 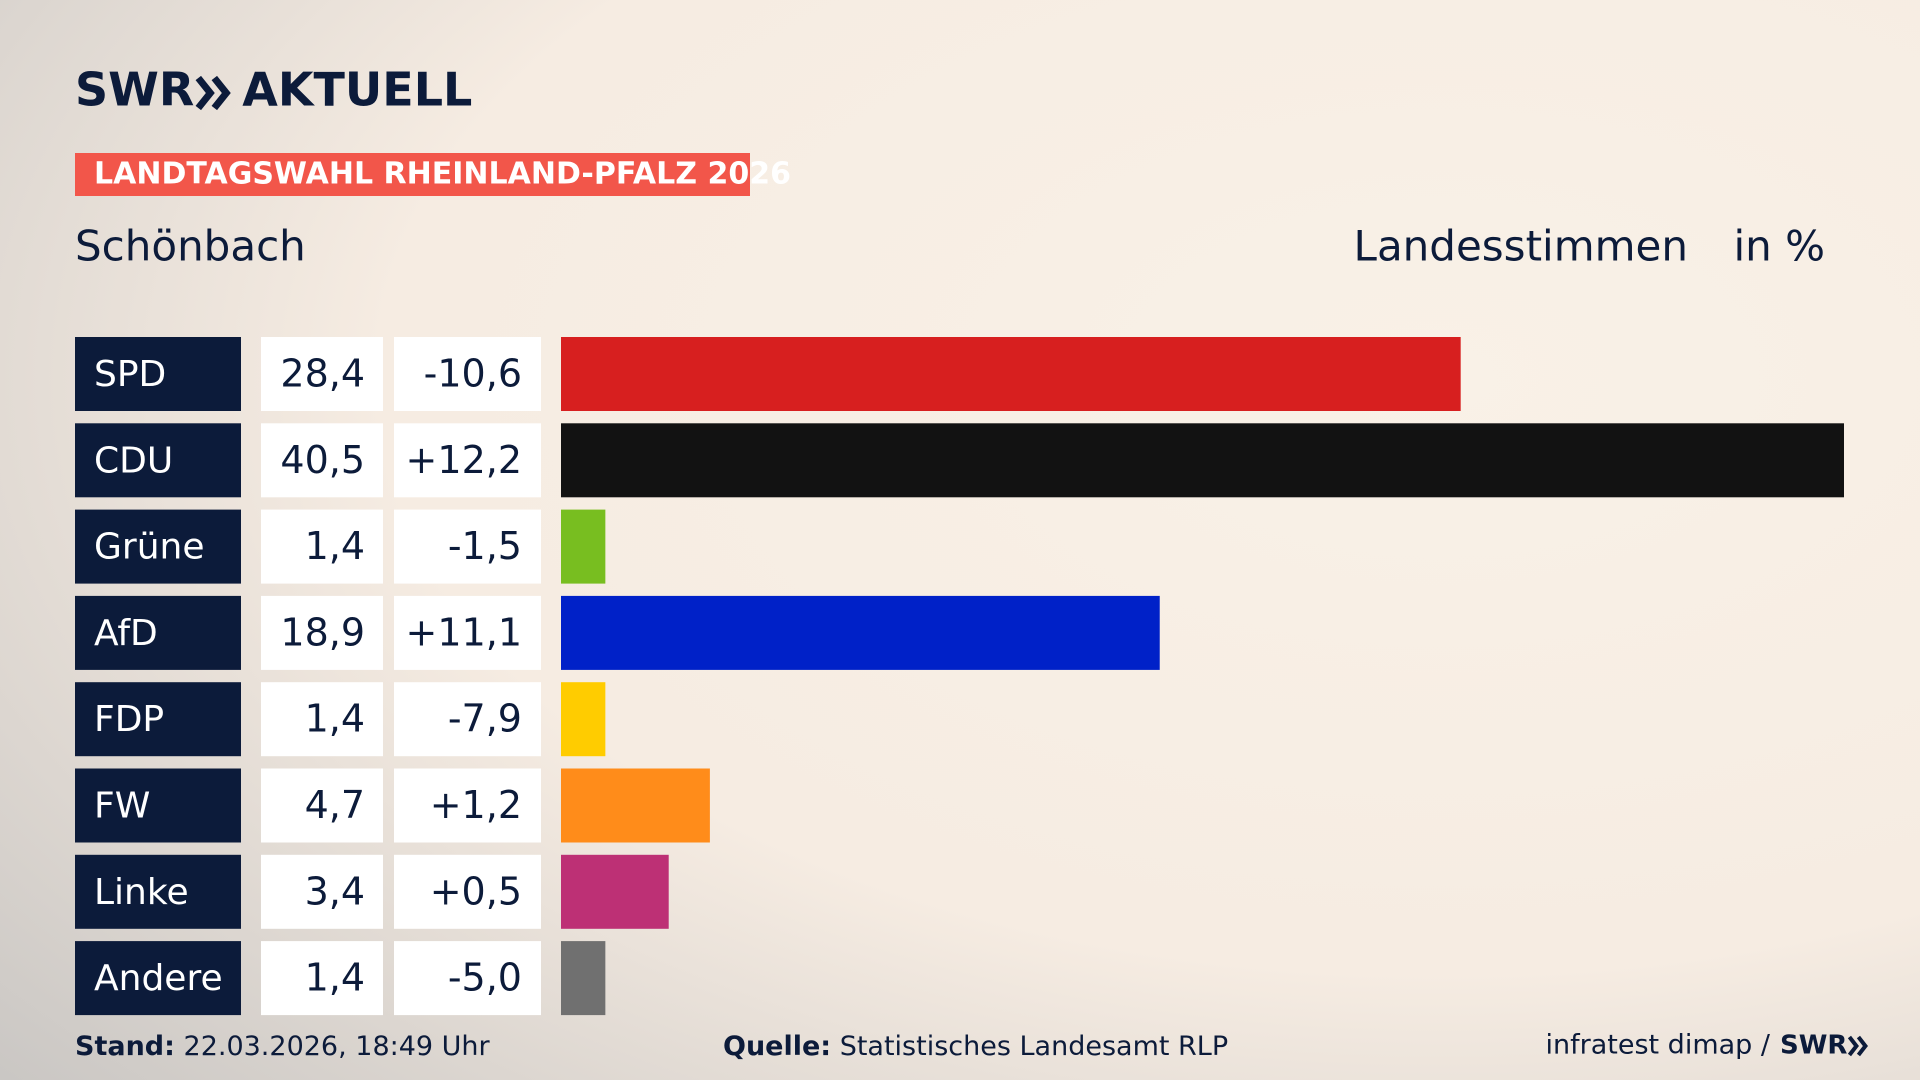 I want to click on party-label: Grüne, so click(x=149, y=547).